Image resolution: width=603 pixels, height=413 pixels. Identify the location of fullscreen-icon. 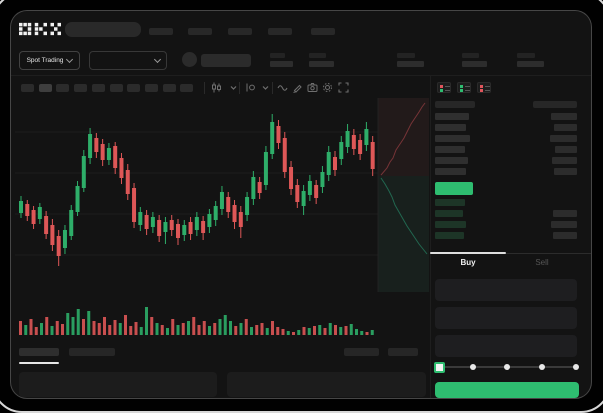
(343, 87).